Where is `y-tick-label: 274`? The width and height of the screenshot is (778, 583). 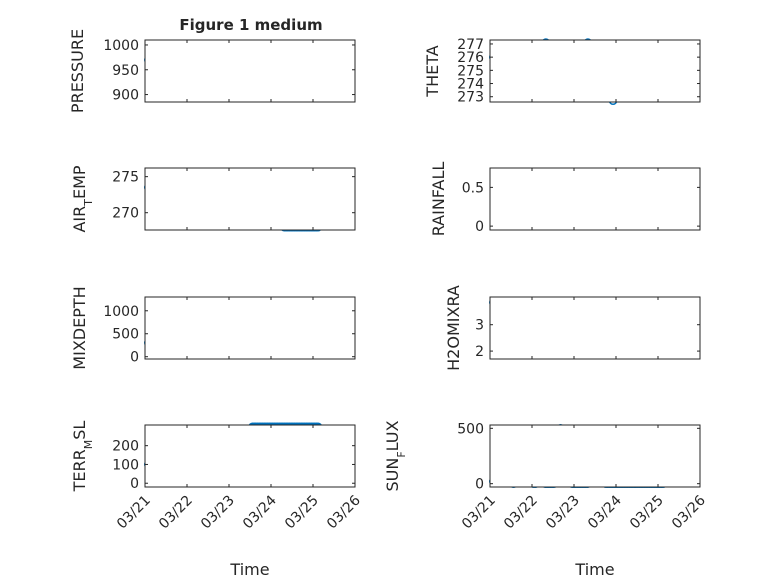
y-tick-label: 274 is located at coordinates (470, 85).